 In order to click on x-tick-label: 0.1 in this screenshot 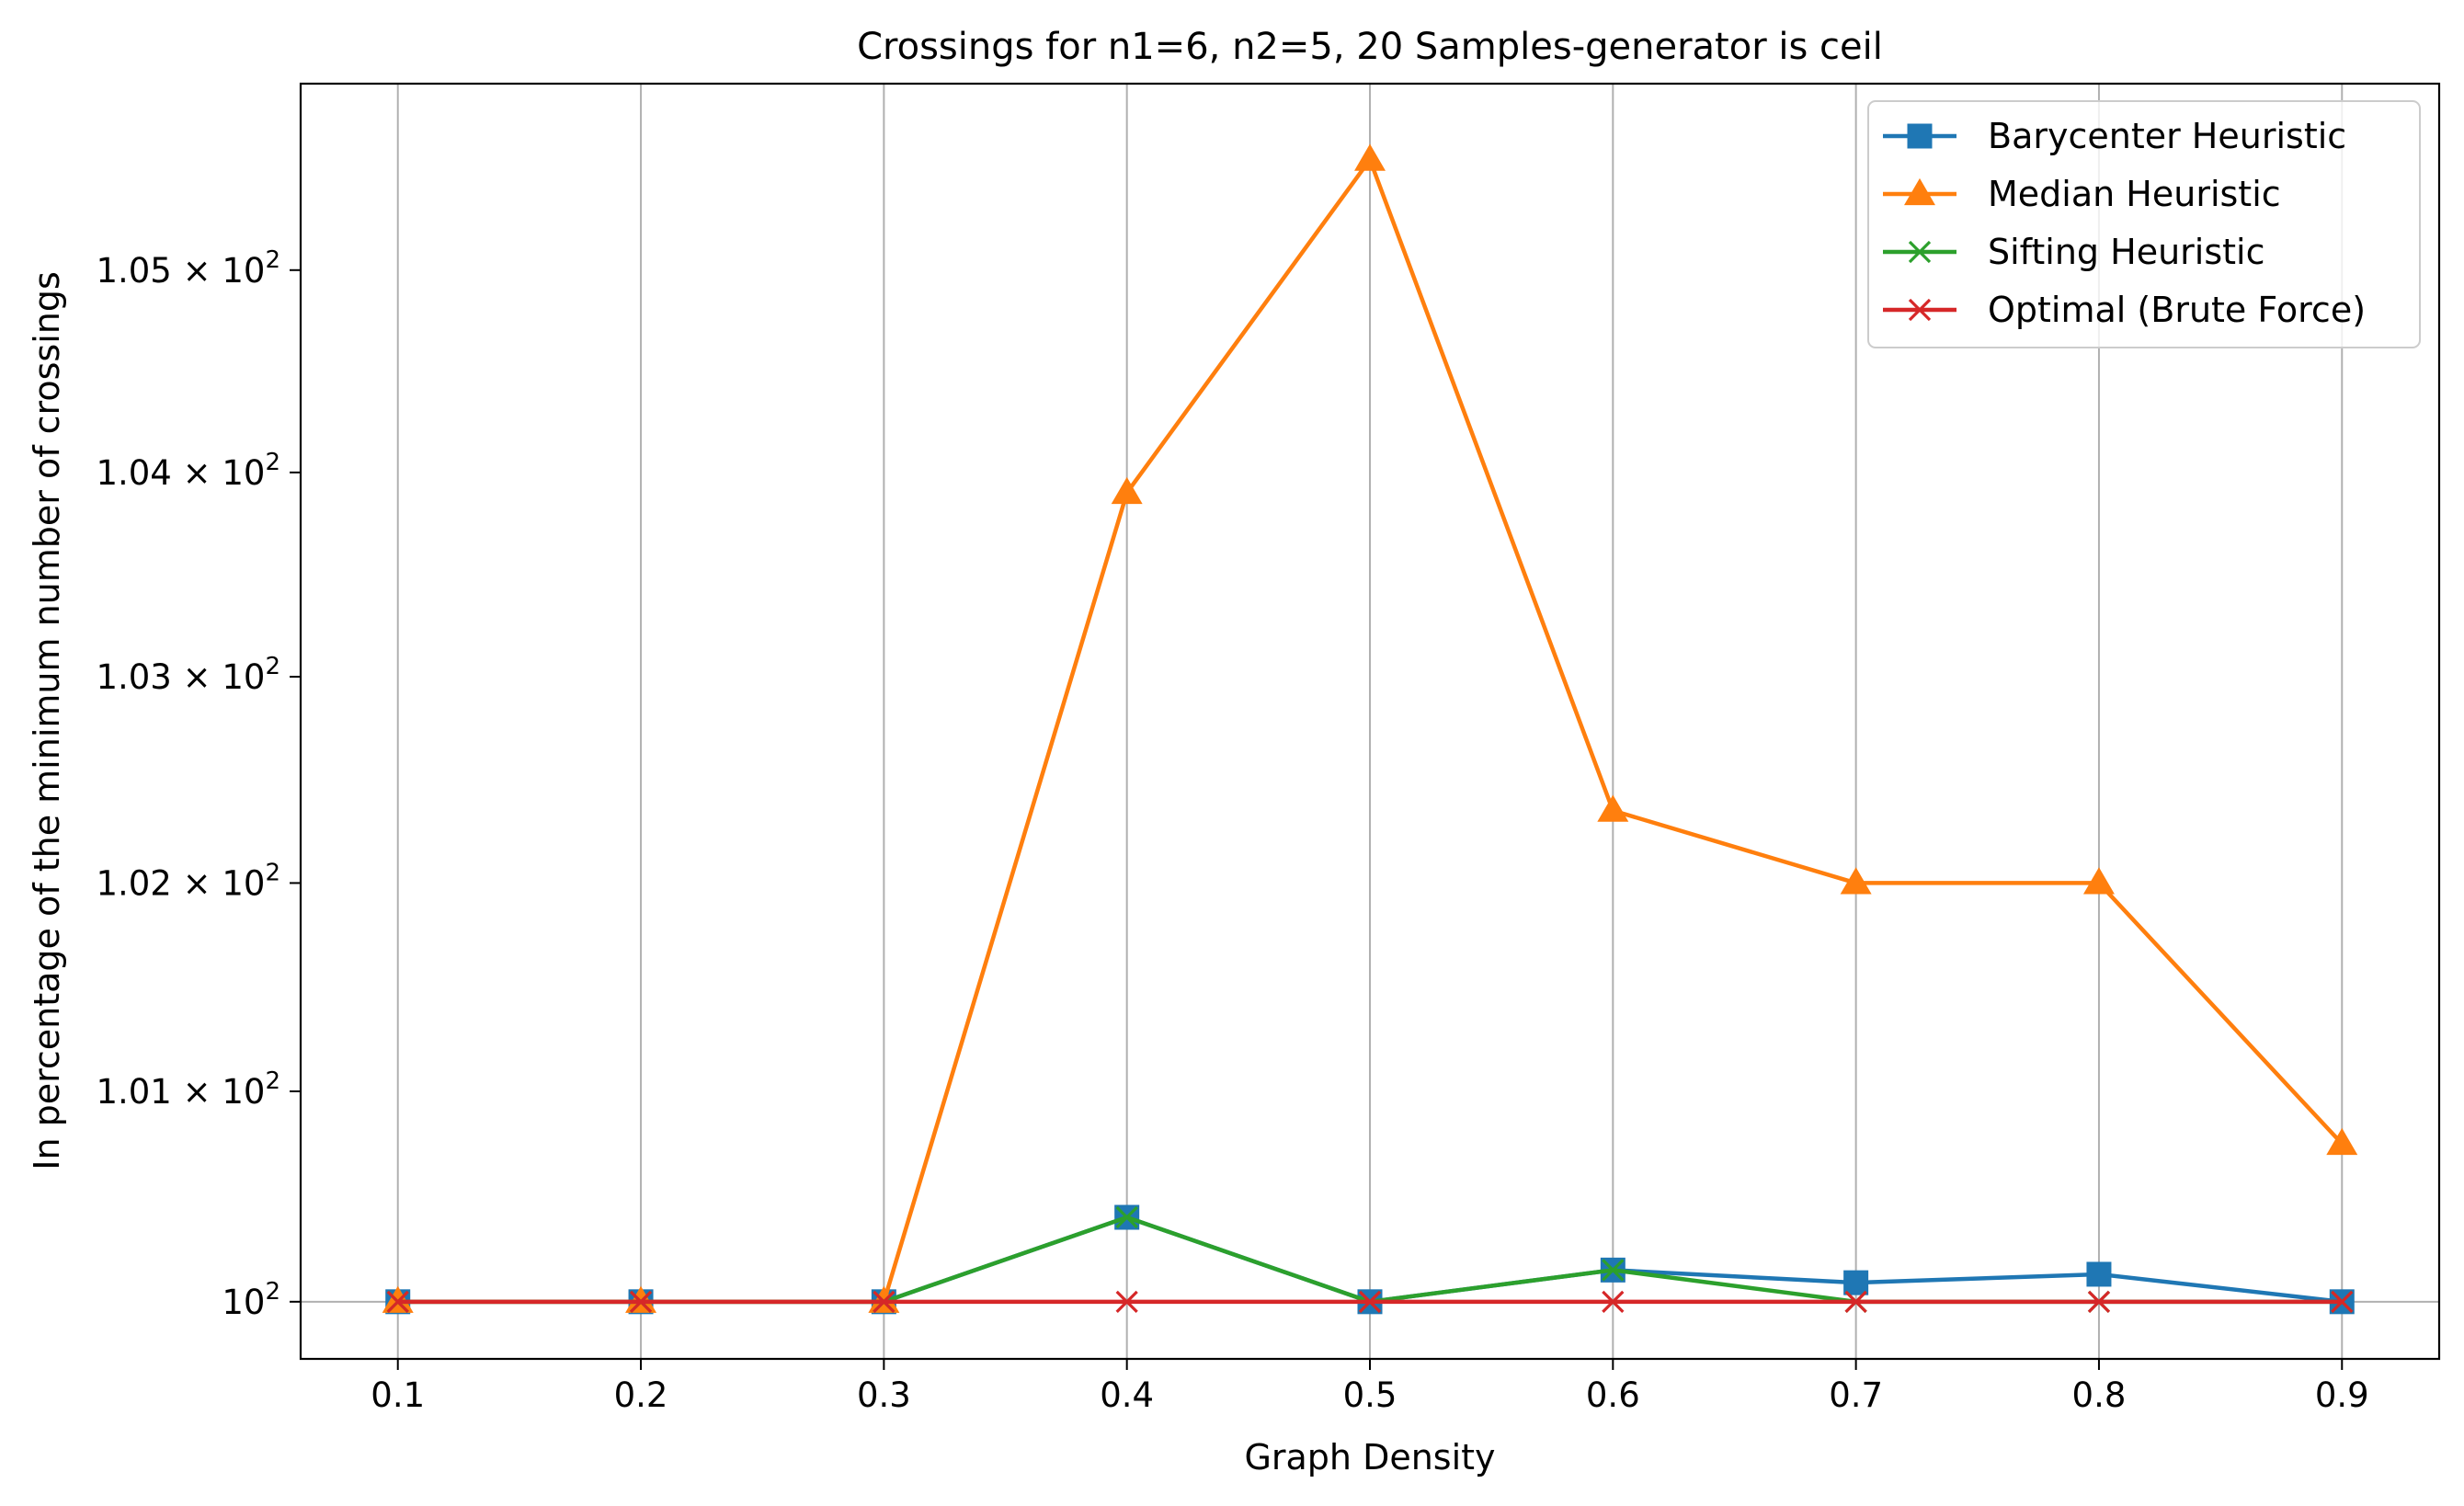, I will do `click(398, 1395)`.